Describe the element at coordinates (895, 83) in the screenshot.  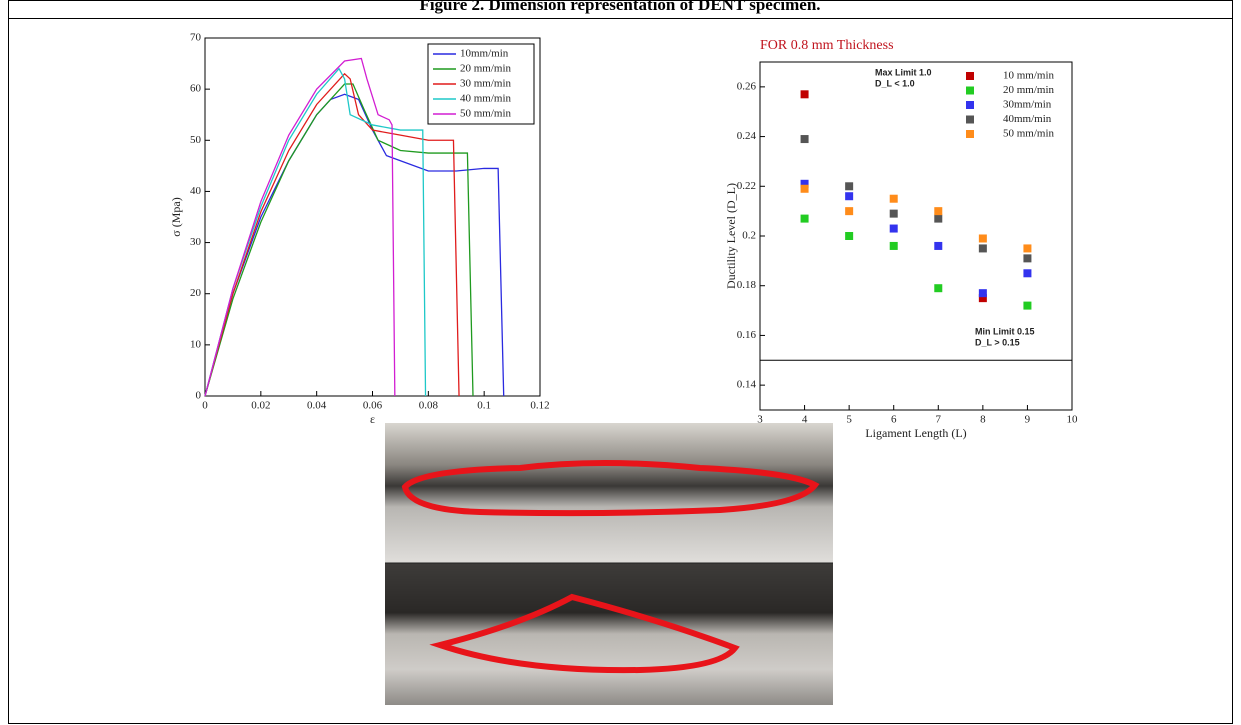
I see `annotation: D_L < 1.0` at that location.